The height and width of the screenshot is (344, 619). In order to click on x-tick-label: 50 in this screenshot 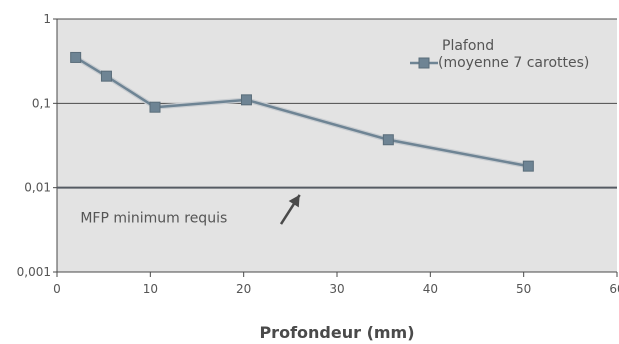, I will do `click(523, 289)`.